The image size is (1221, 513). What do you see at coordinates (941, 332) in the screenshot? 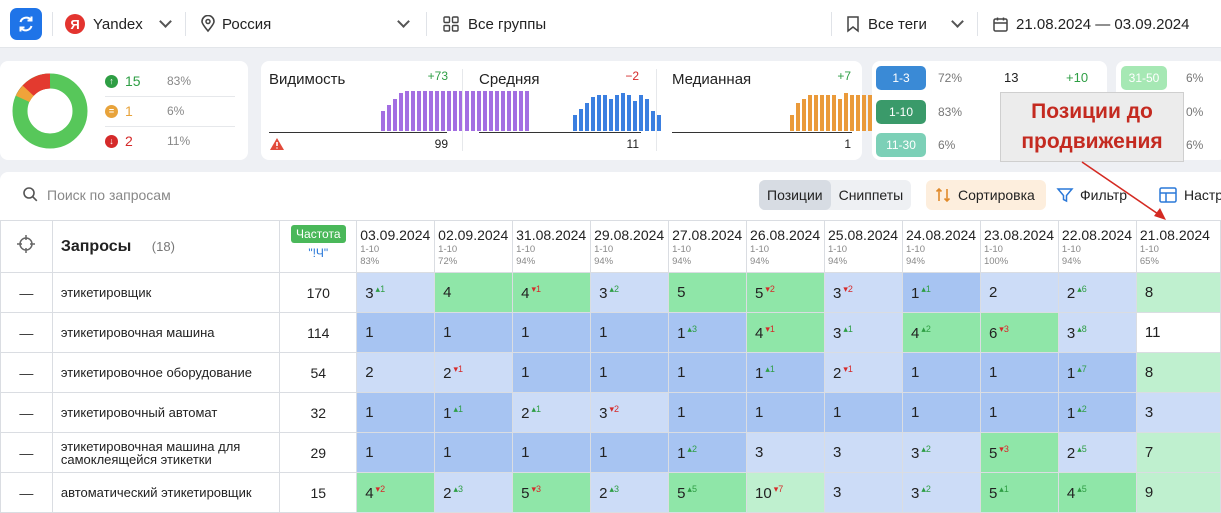
I see `position-cell: 4▴+22` at bounding box center [941, 332].